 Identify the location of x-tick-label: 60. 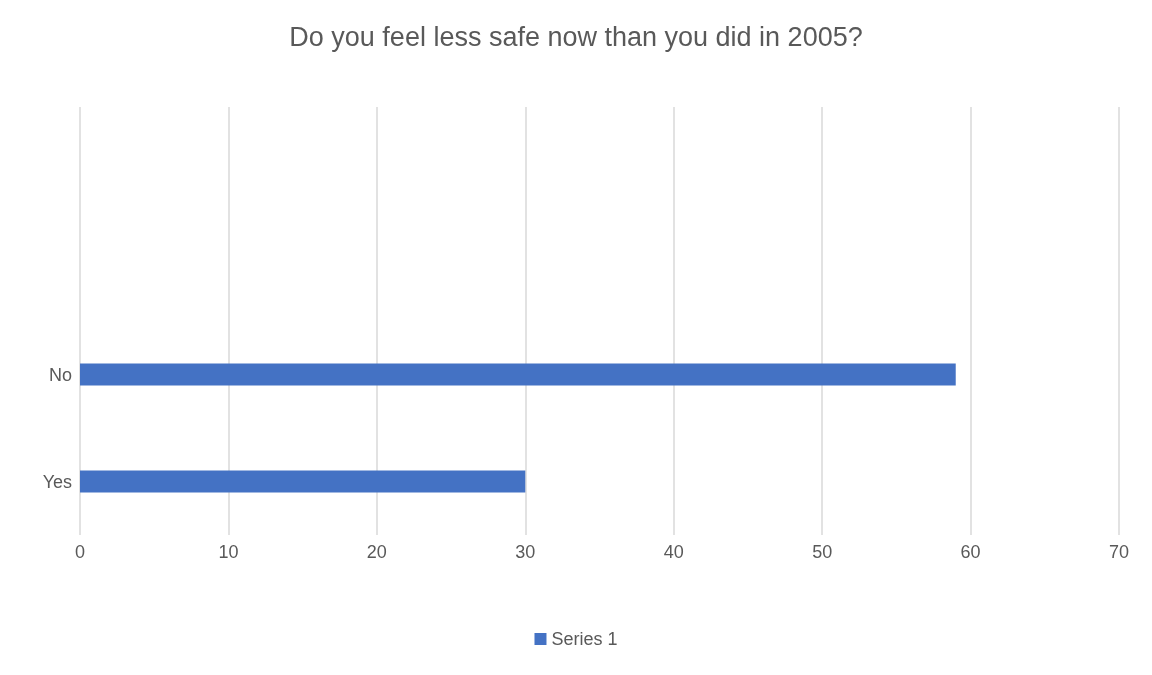
(970, 552).